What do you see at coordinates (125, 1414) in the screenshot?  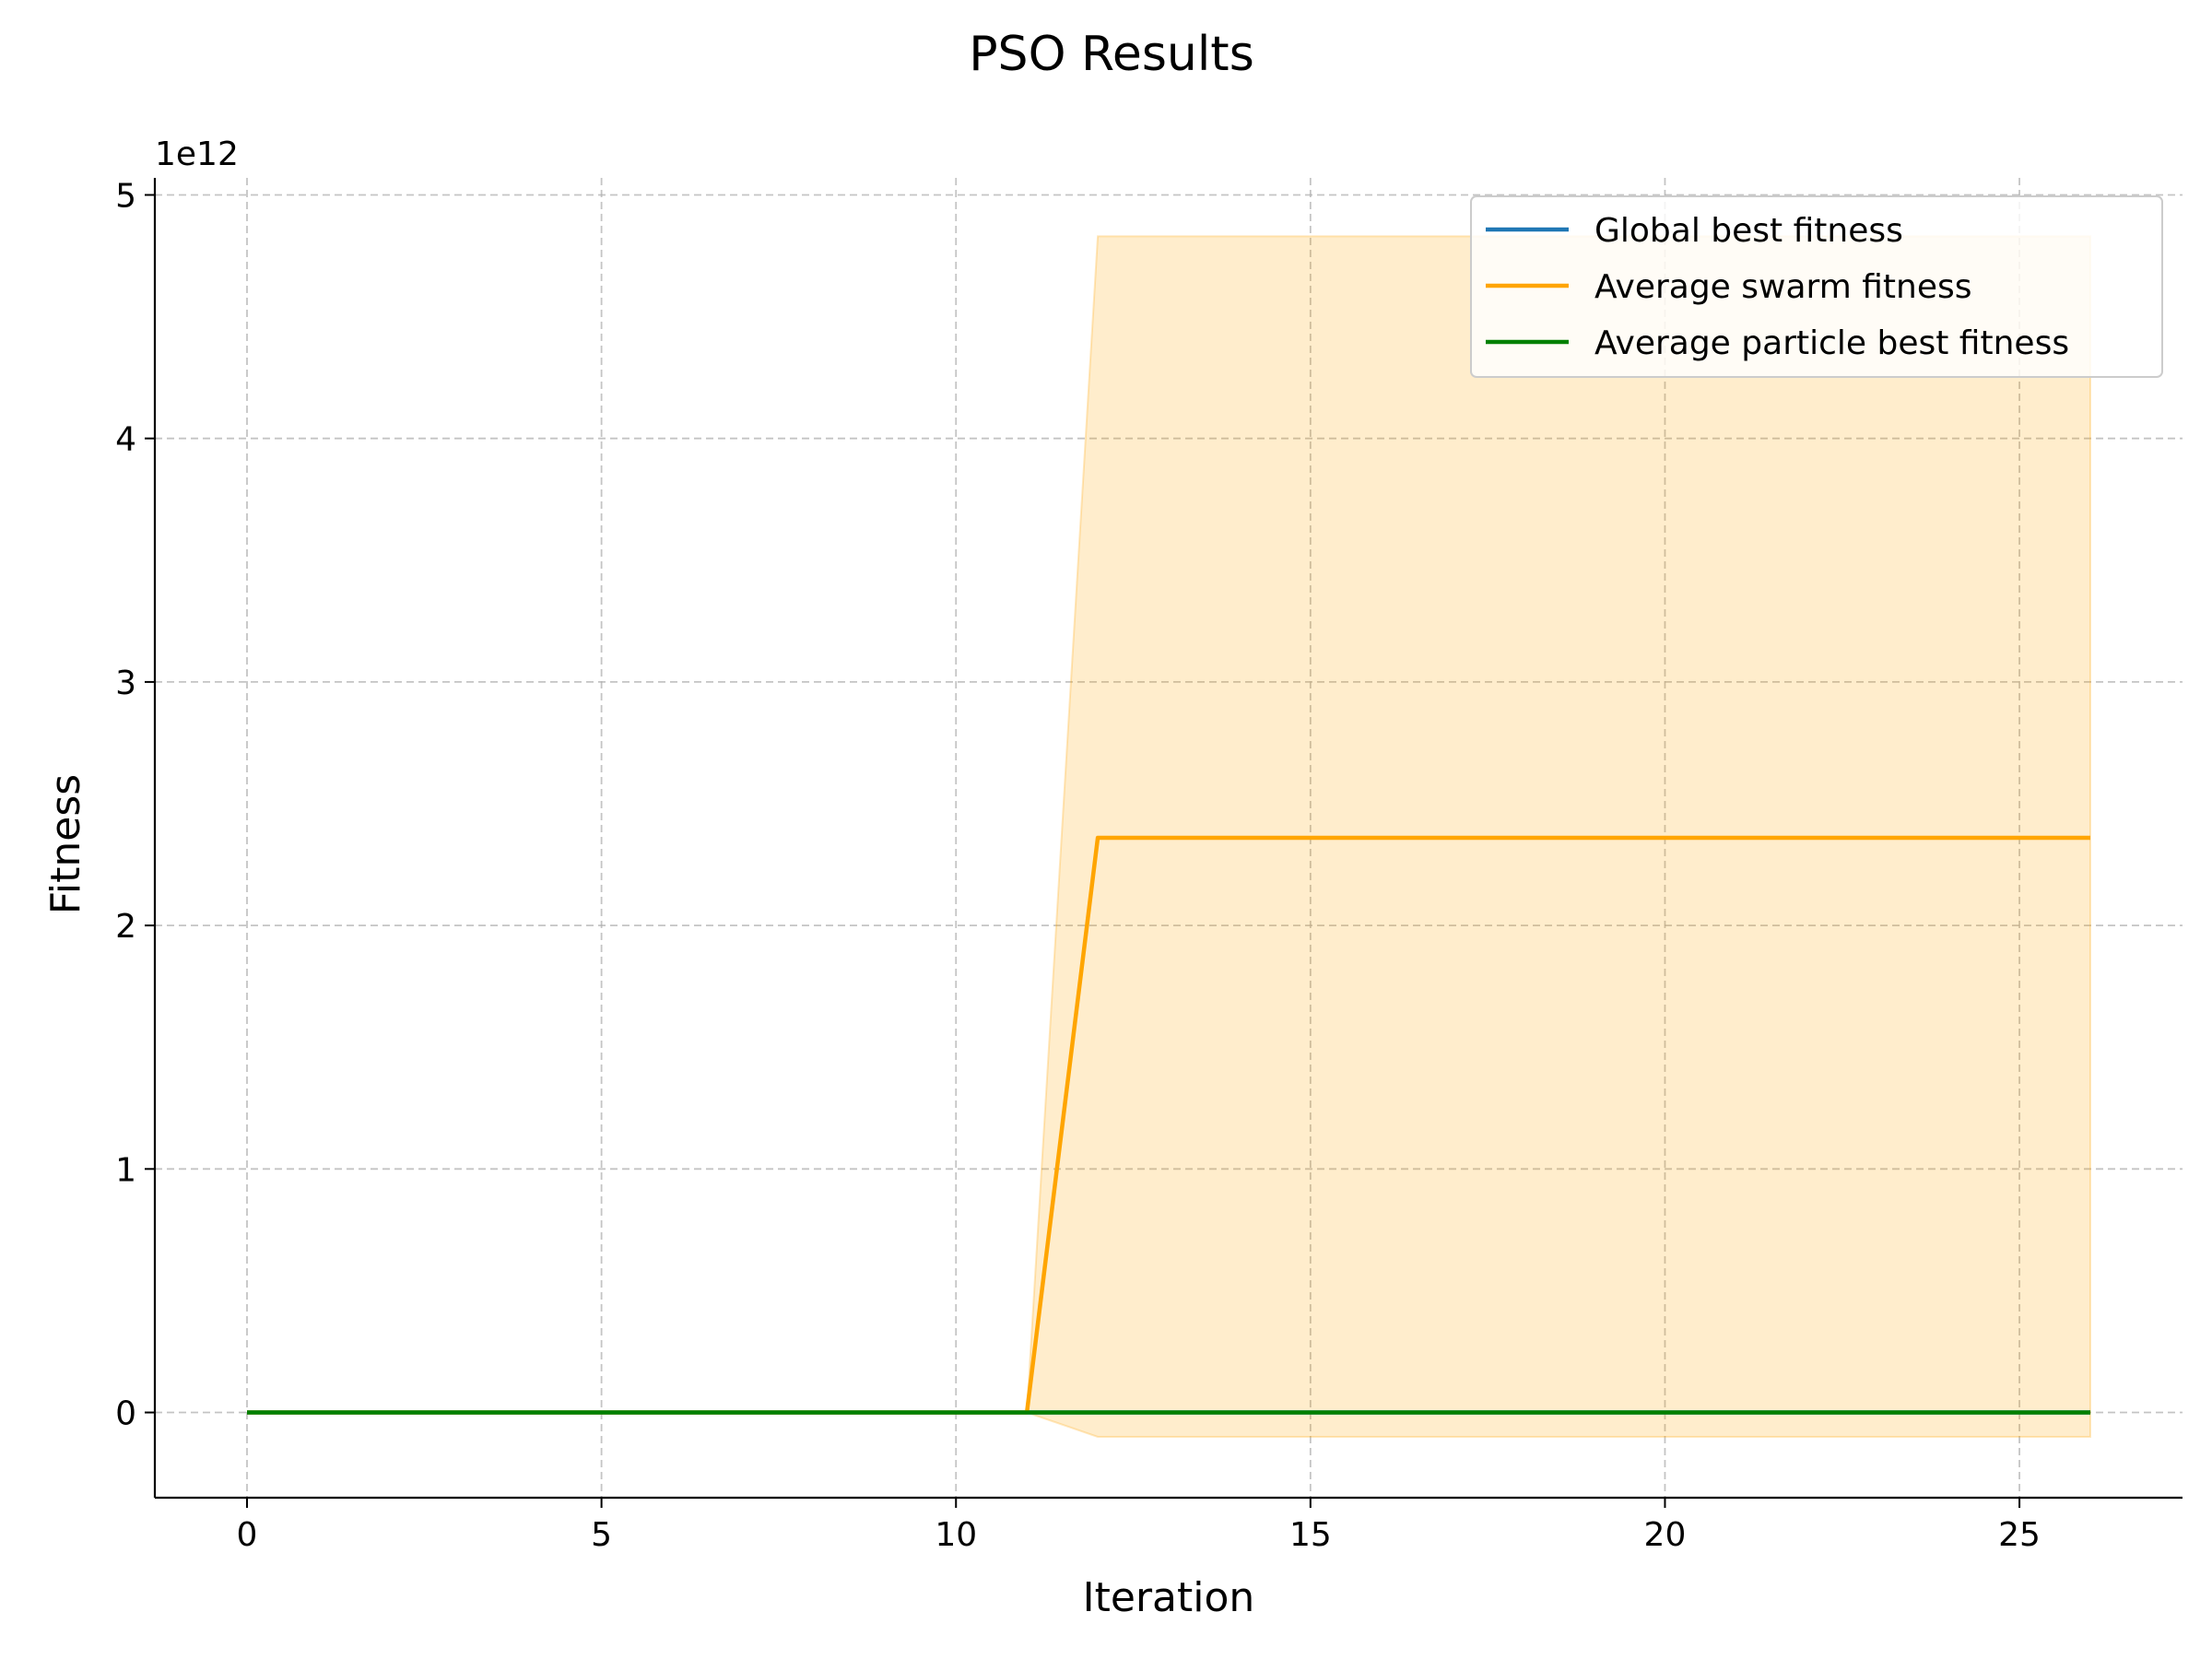 I see `y-tick-label: 0` at bounding box center [125, 1414].